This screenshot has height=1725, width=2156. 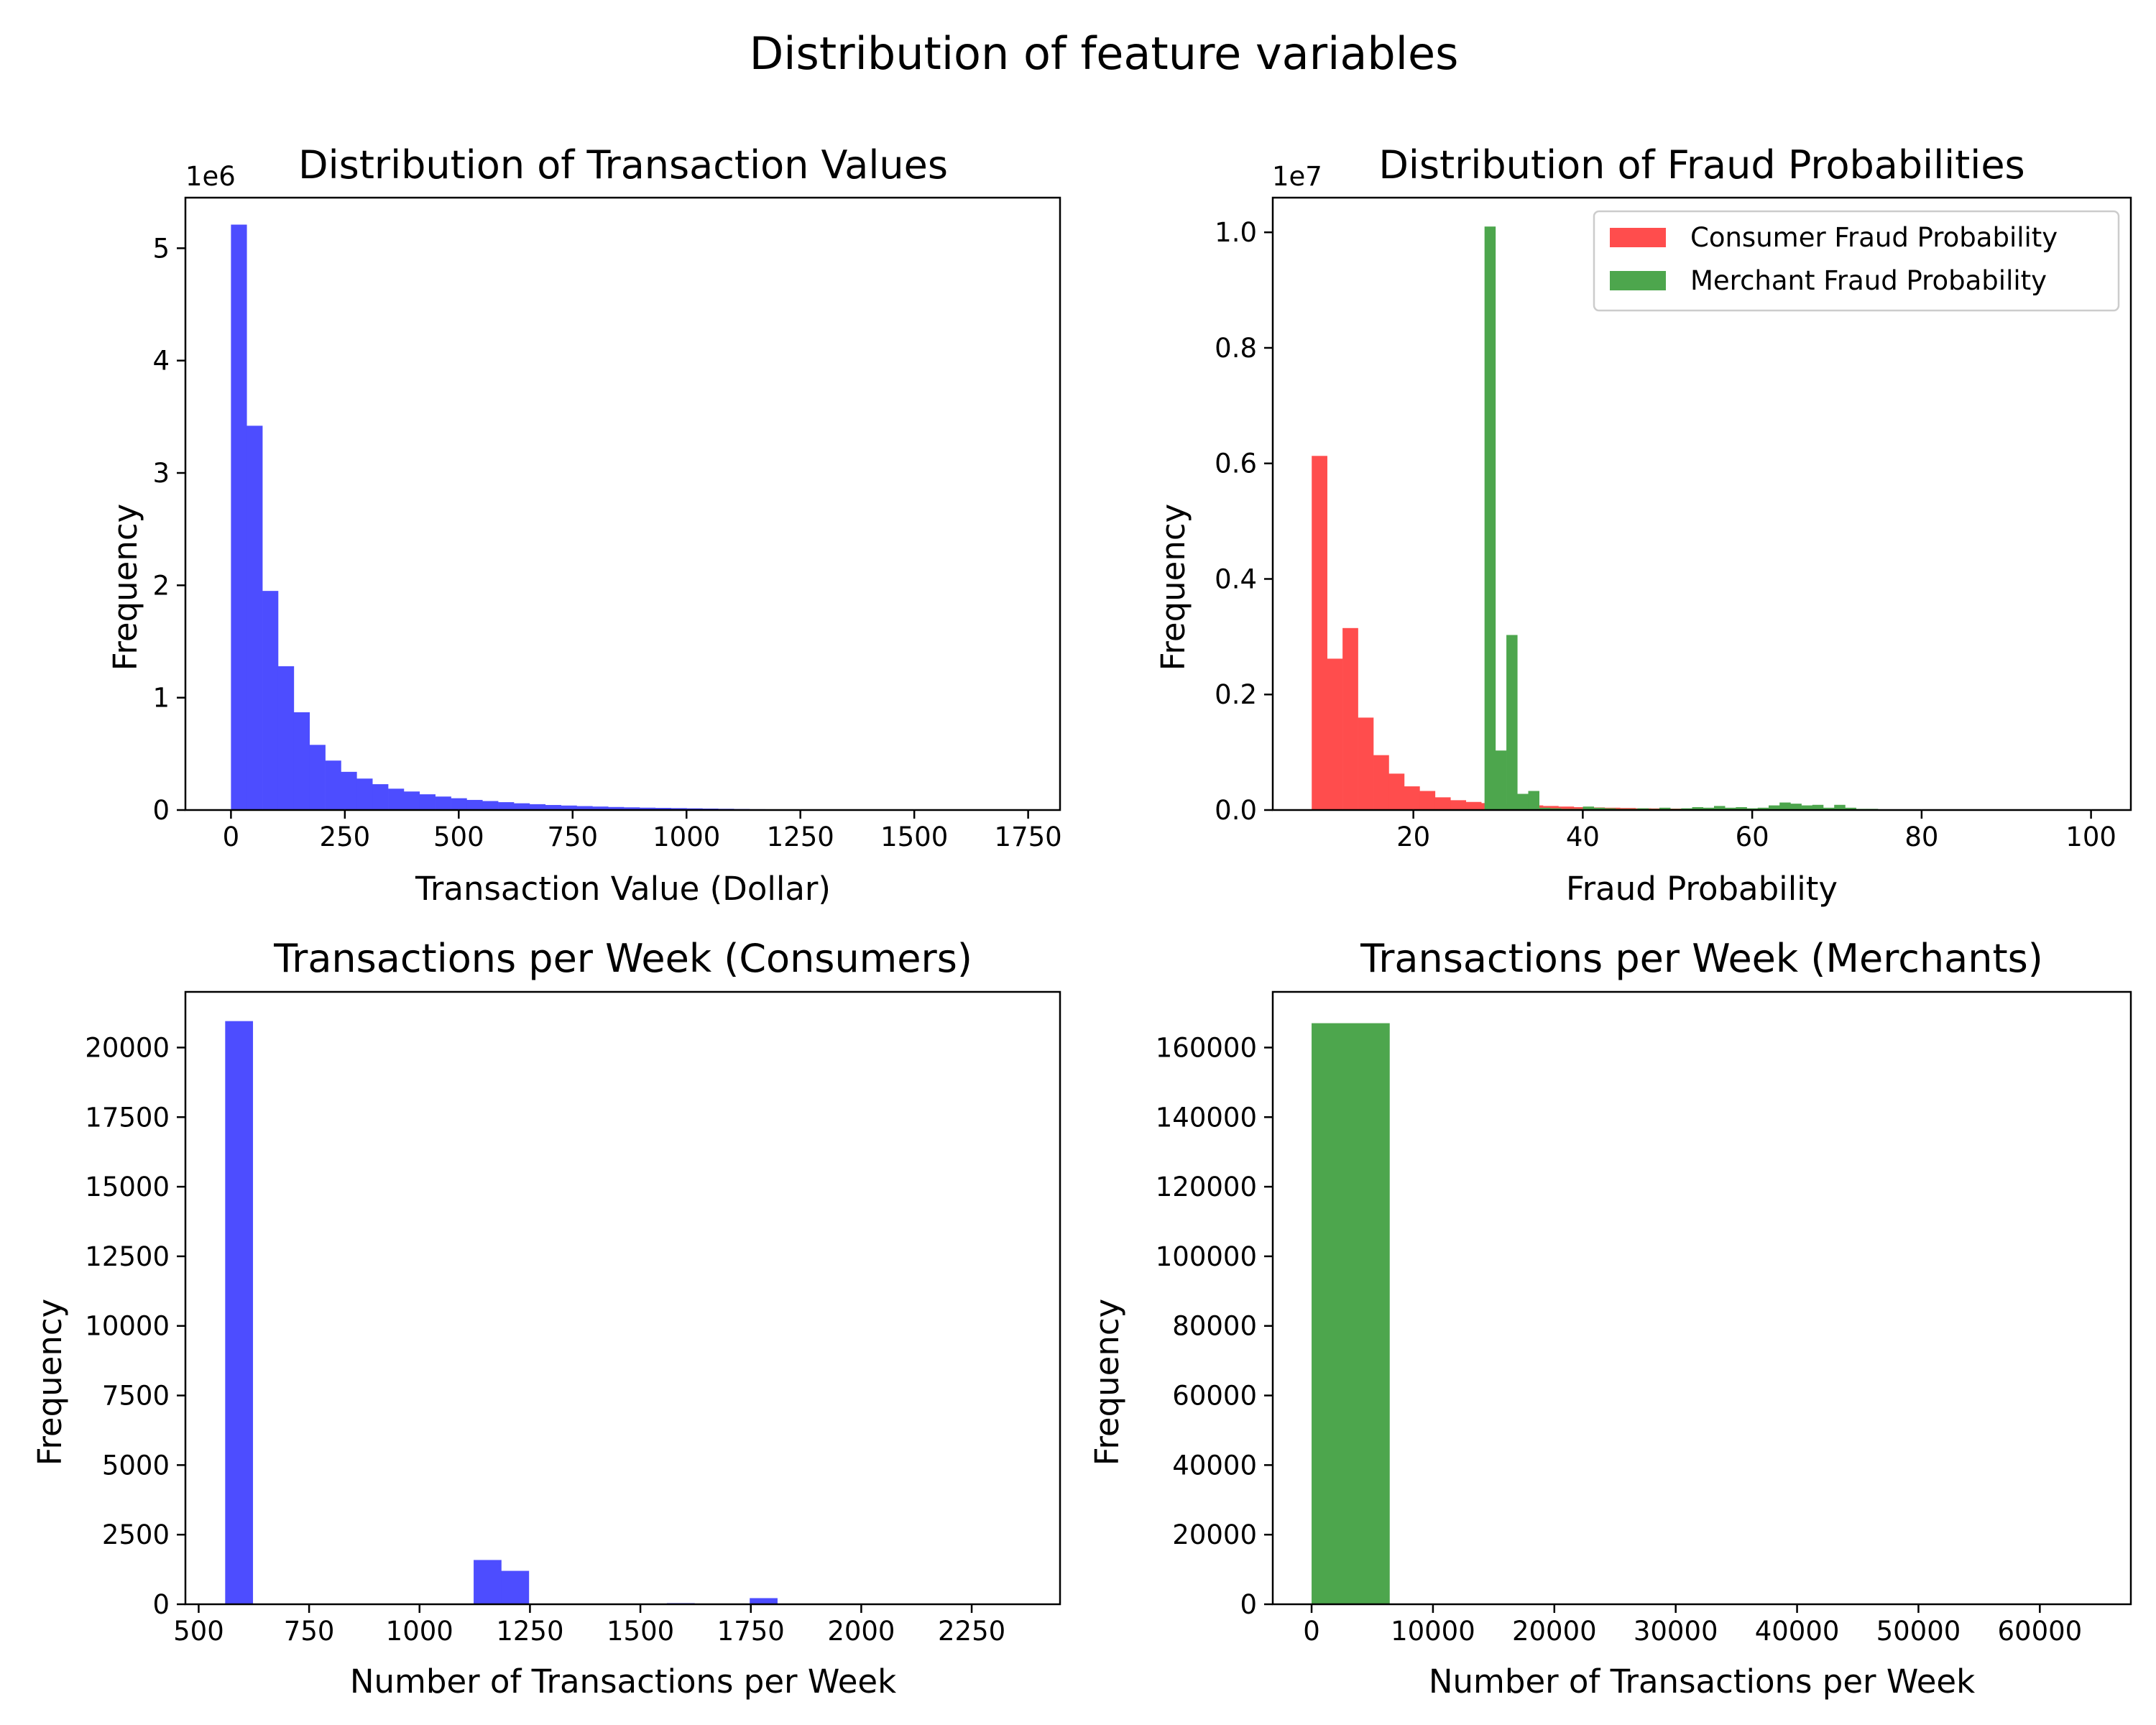 I want to click on subplot-title: Distribution of Transaction Values, so click(x=623, y=165).